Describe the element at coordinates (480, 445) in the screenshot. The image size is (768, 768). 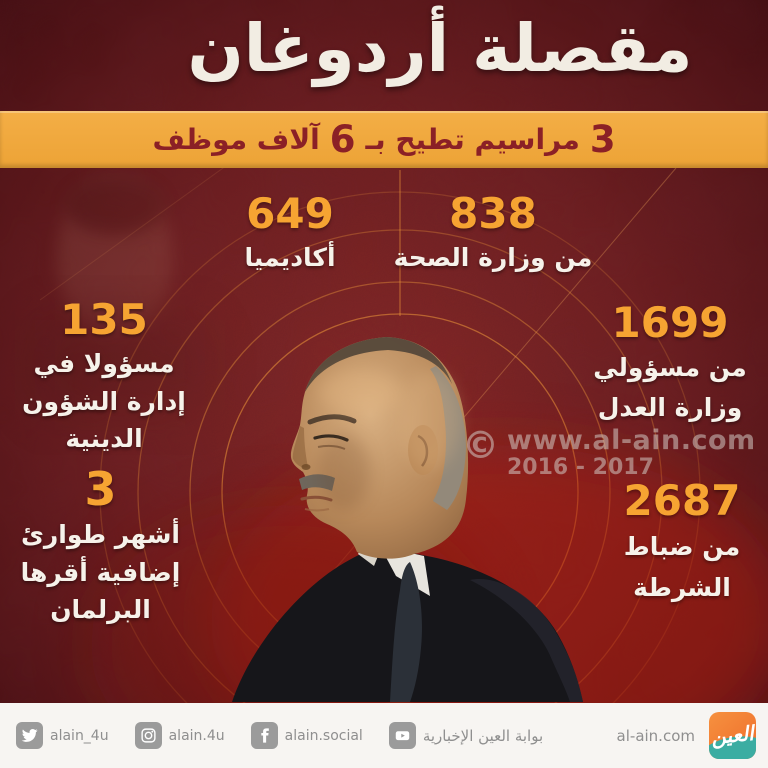
I see `copyright-icon: ©` at that location.